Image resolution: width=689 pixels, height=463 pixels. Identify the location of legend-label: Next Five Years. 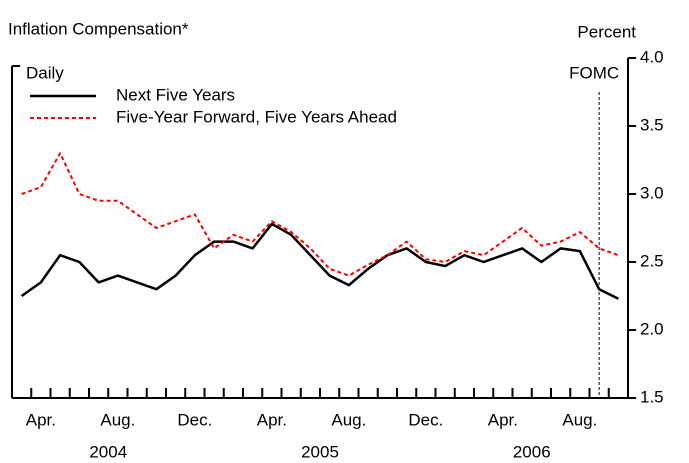
(175, 94).